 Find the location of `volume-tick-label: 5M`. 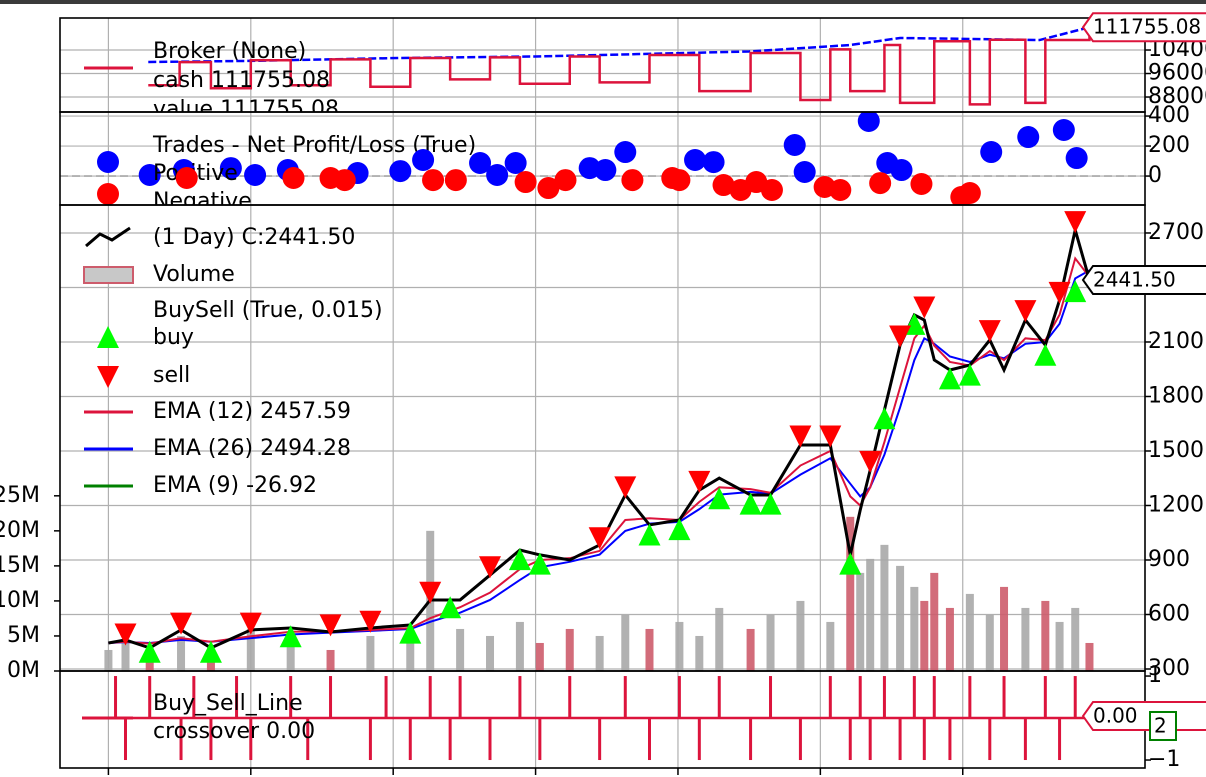

volume-tick-label: 5M is located at coordinates (23, 635).